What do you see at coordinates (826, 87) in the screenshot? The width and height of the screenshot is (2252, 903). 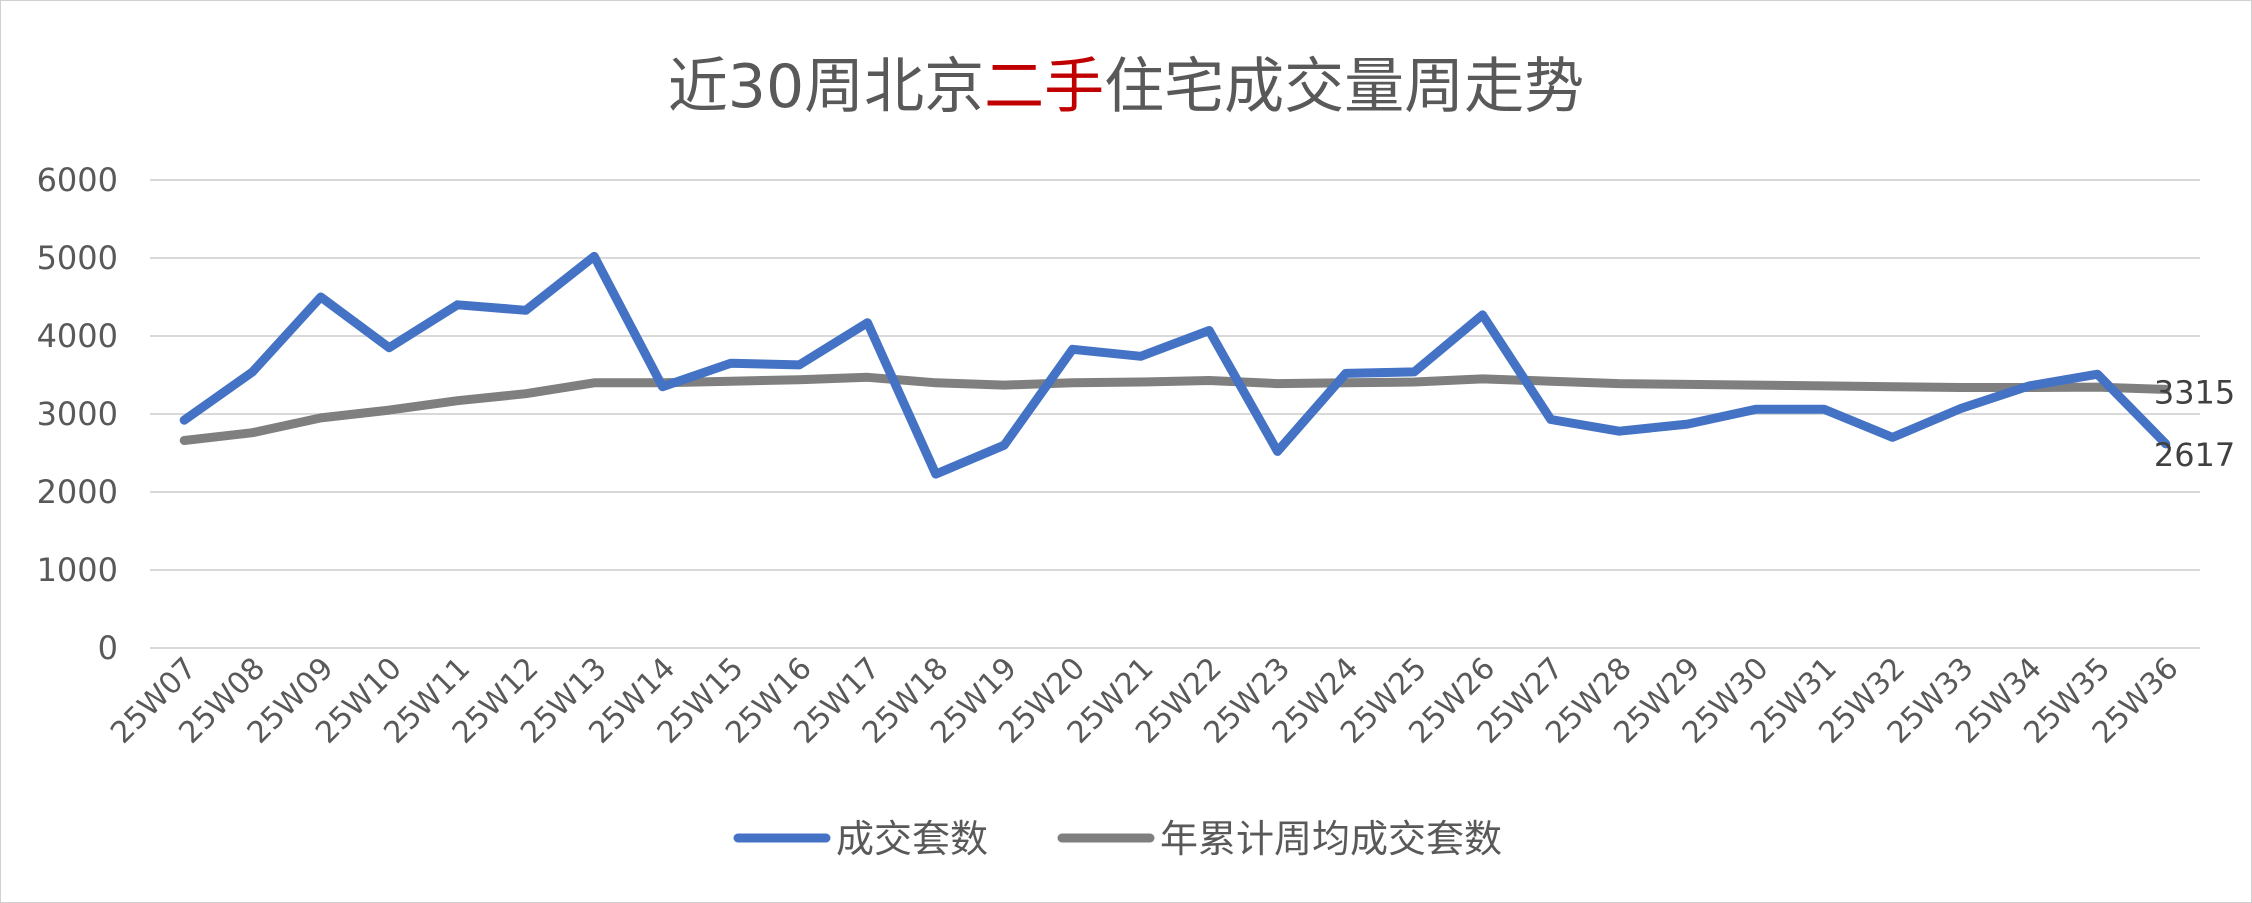 I see `title-part-1: 近30周北京` at bounding box center [826, 87].